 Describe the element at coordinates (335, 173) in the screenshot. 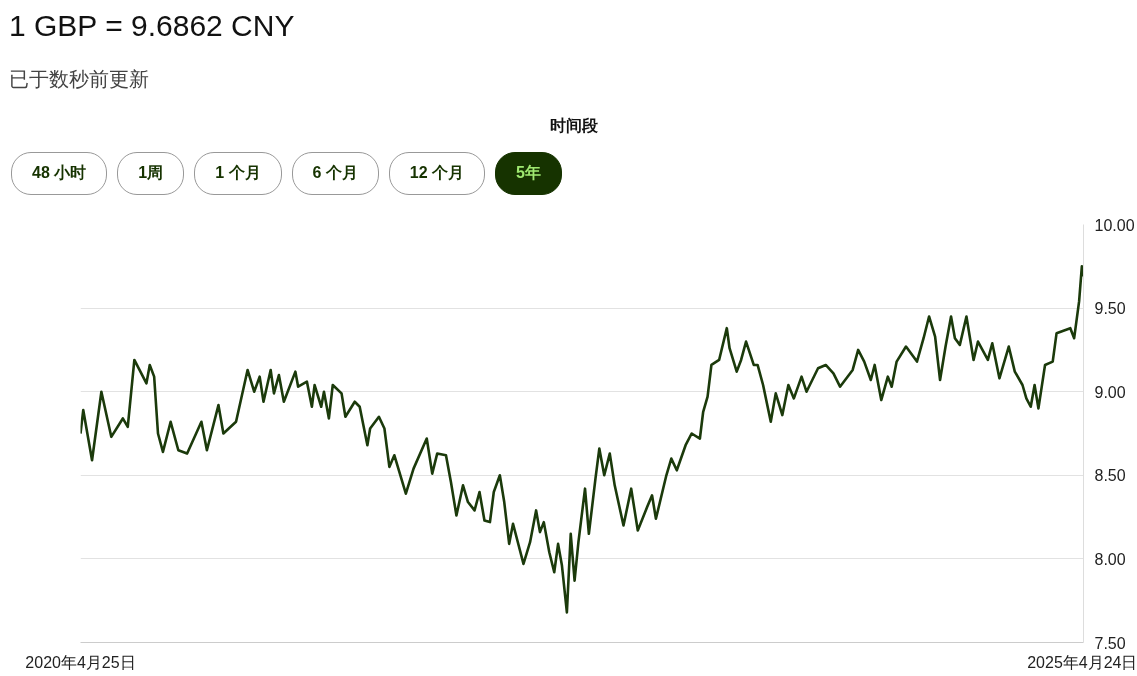

I see `text: 6 个月` at that location.